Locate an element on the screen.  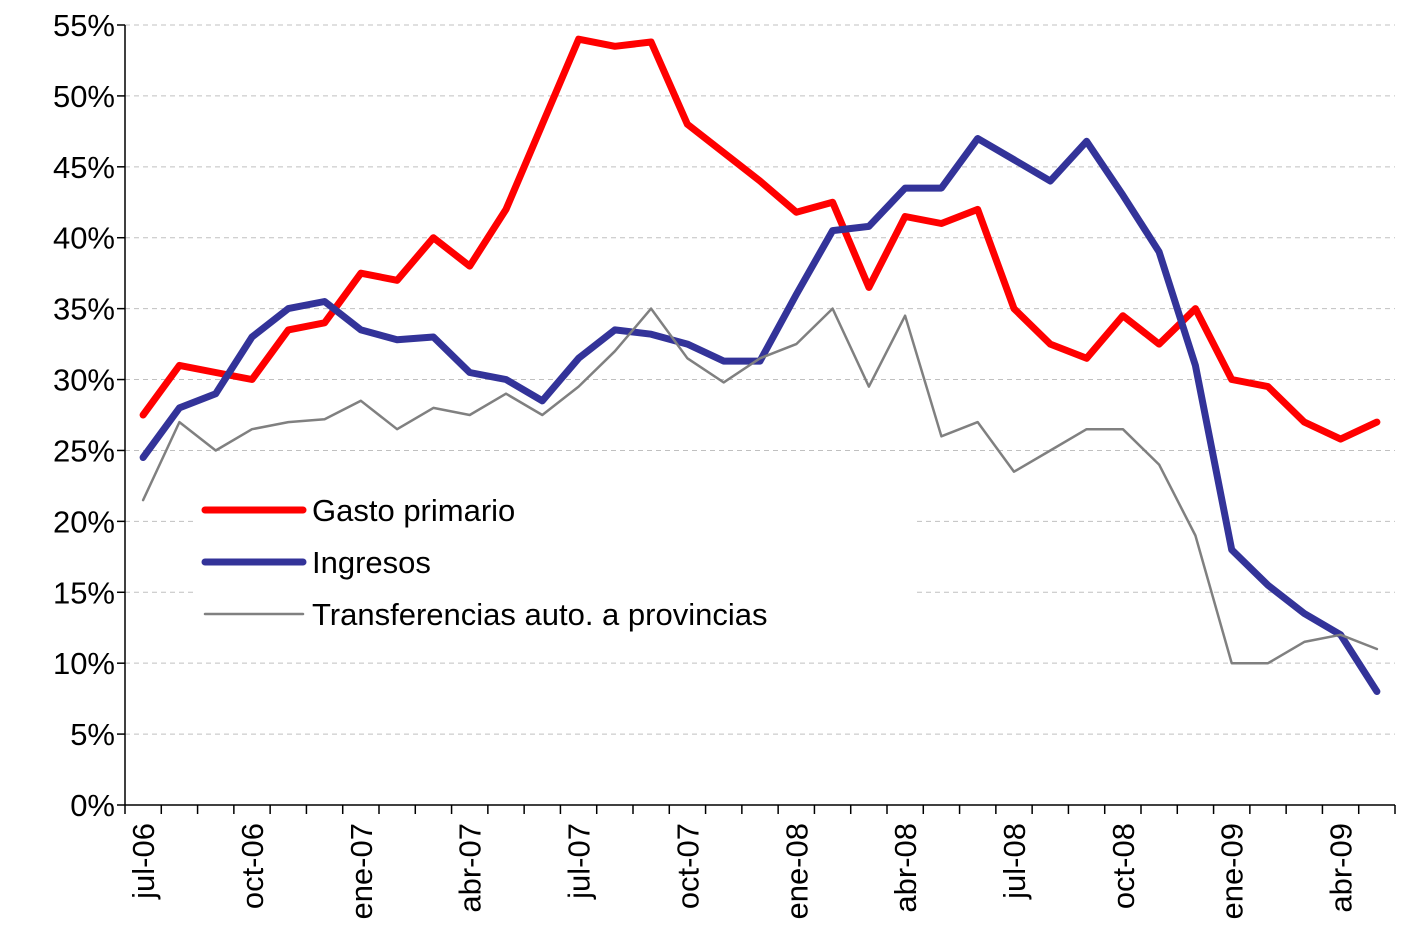
y-tick-label: 5% is located at coordinates (92, 734).